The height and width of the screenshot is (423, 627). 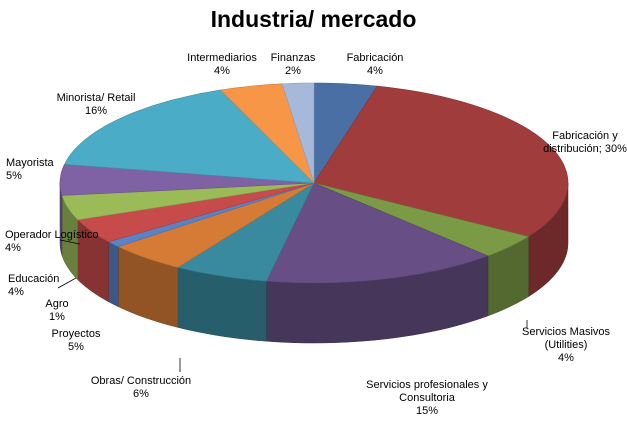 I want to click on slice-label-fabricacion: Fabricación 4%, so click(x=375, y=64).